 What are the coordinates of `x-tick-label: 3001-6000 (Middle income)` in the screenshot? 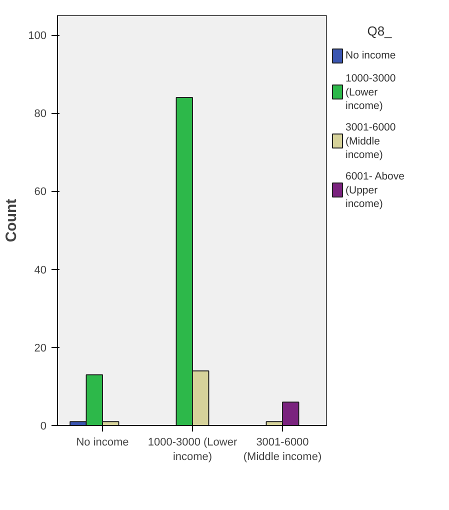 It's located at (282, 449).